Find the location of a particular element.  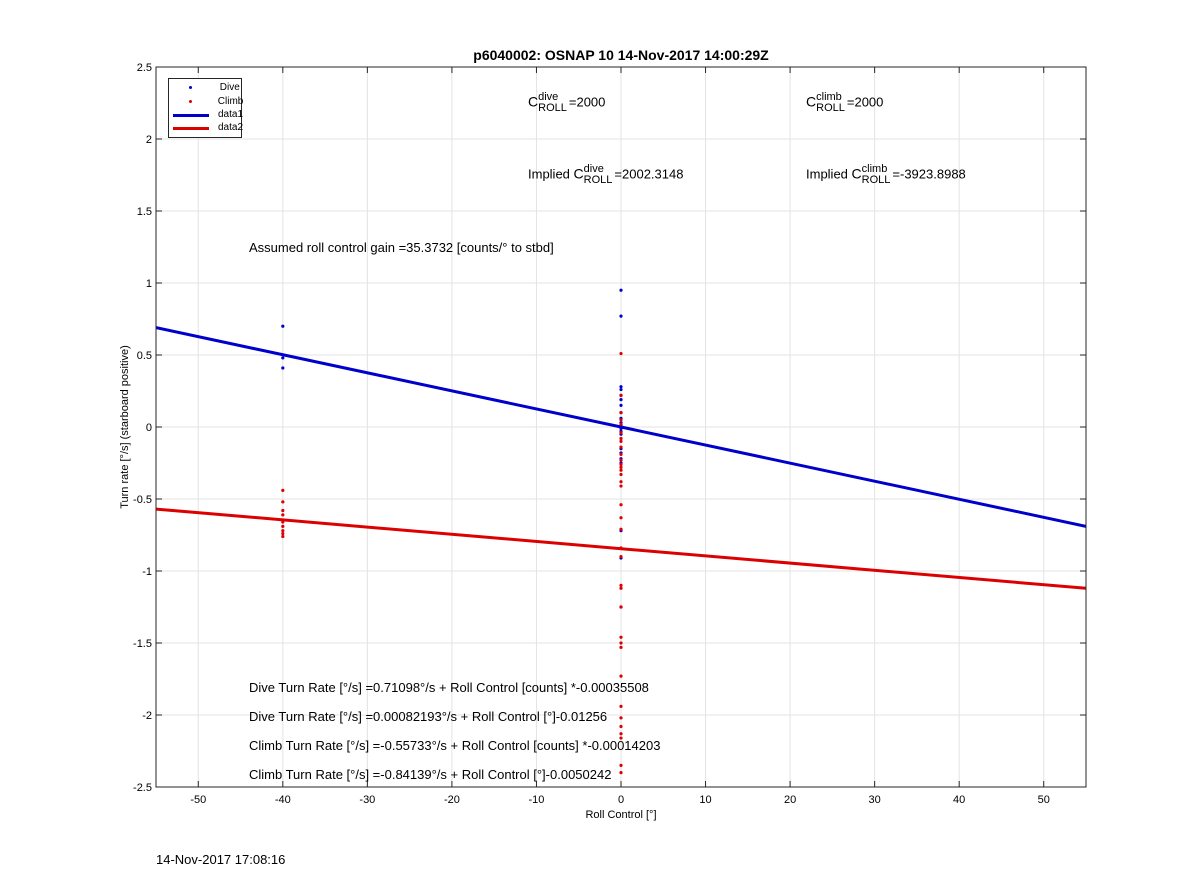

legend-data2-label: data2 is located at coordinates (230, 127).